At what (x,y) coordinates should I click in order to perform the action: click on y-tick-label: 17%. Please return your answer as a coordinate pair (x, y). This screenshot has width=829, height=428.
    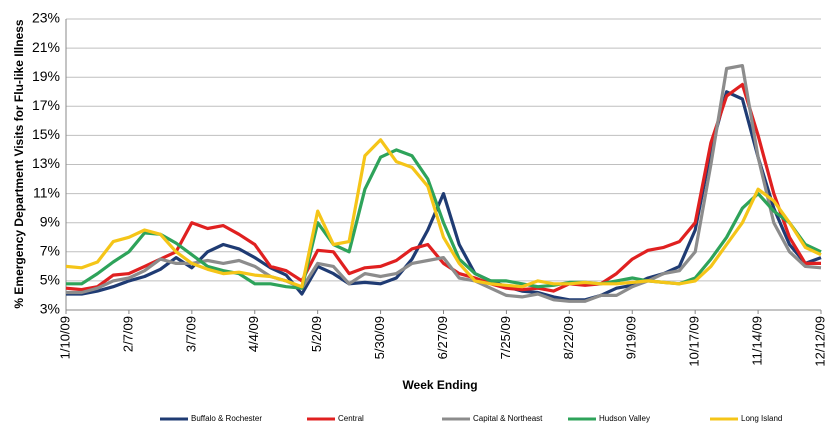
    Looking at the image, I should click on (46, 105).